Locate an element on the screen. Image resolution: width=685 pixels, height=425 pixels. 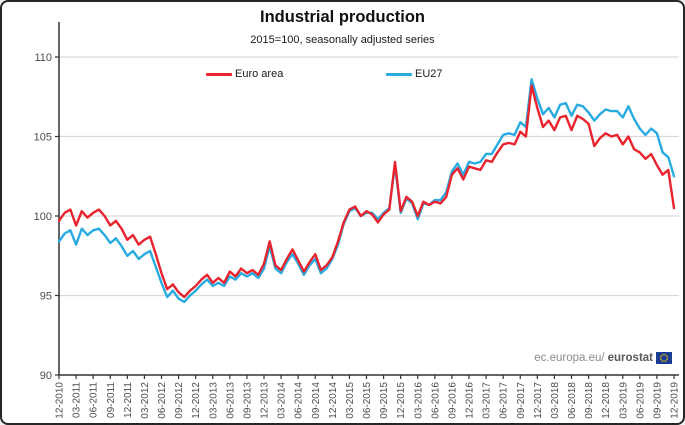
svg-text: 12-2015 is located at coordinates (401, 400).